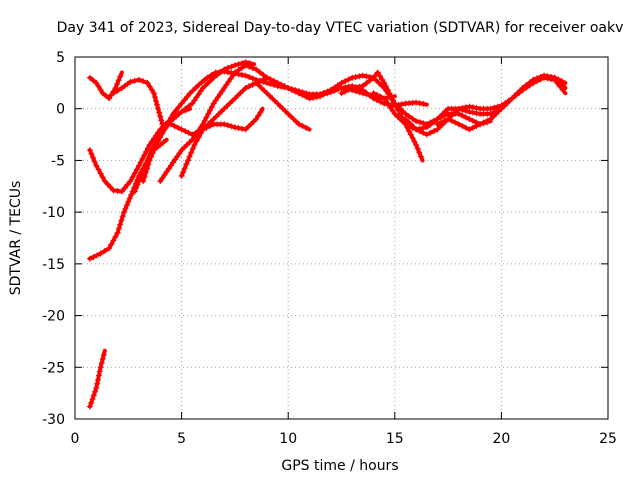  I want to click on x-tick-label: 0, so click(75, 439).